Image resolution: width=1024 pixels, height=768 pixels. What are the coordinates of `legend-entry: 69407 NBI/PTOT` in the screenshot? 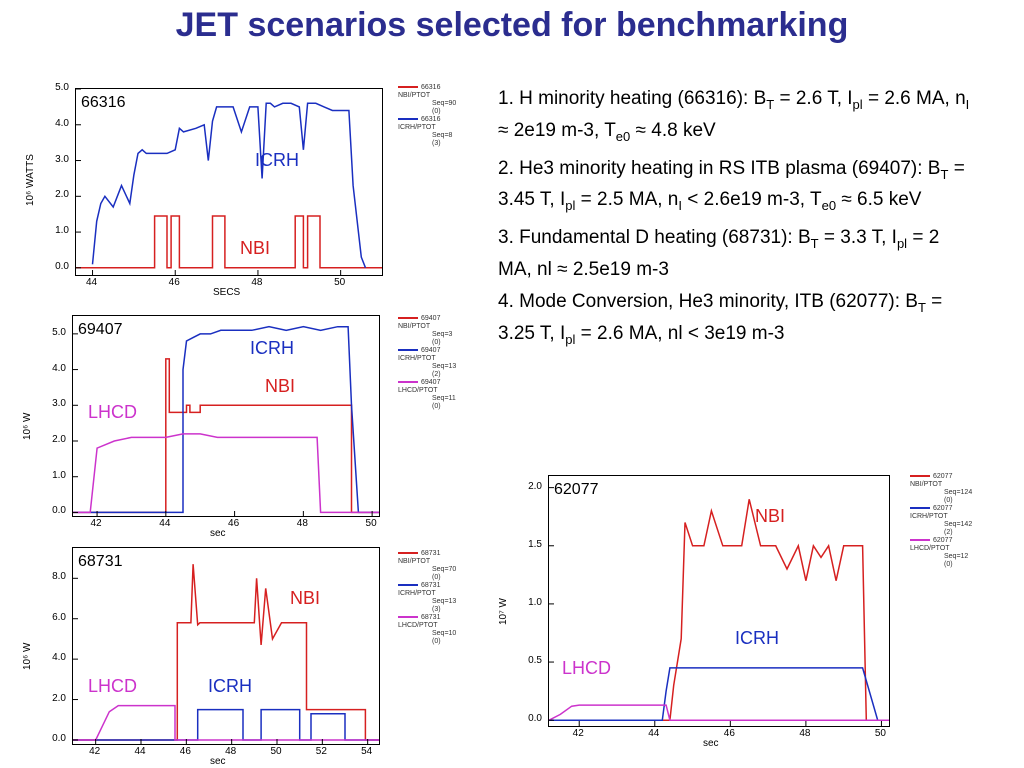 It's located at (427, 323).